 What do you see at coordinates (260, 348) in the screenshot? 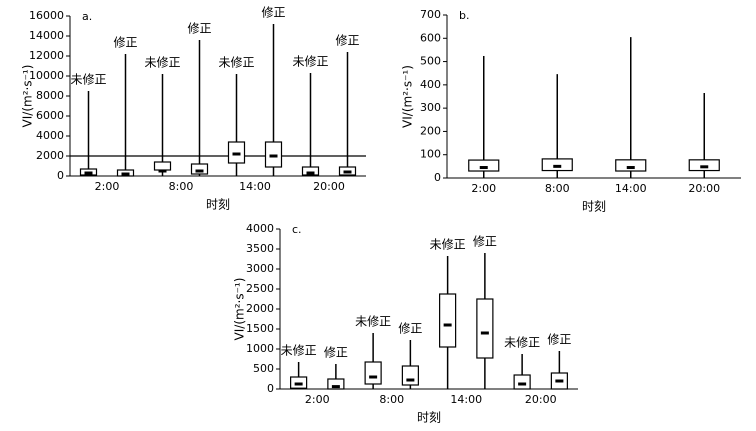
I see `y-tick-label: 1000` at bounding box center [260, 348].